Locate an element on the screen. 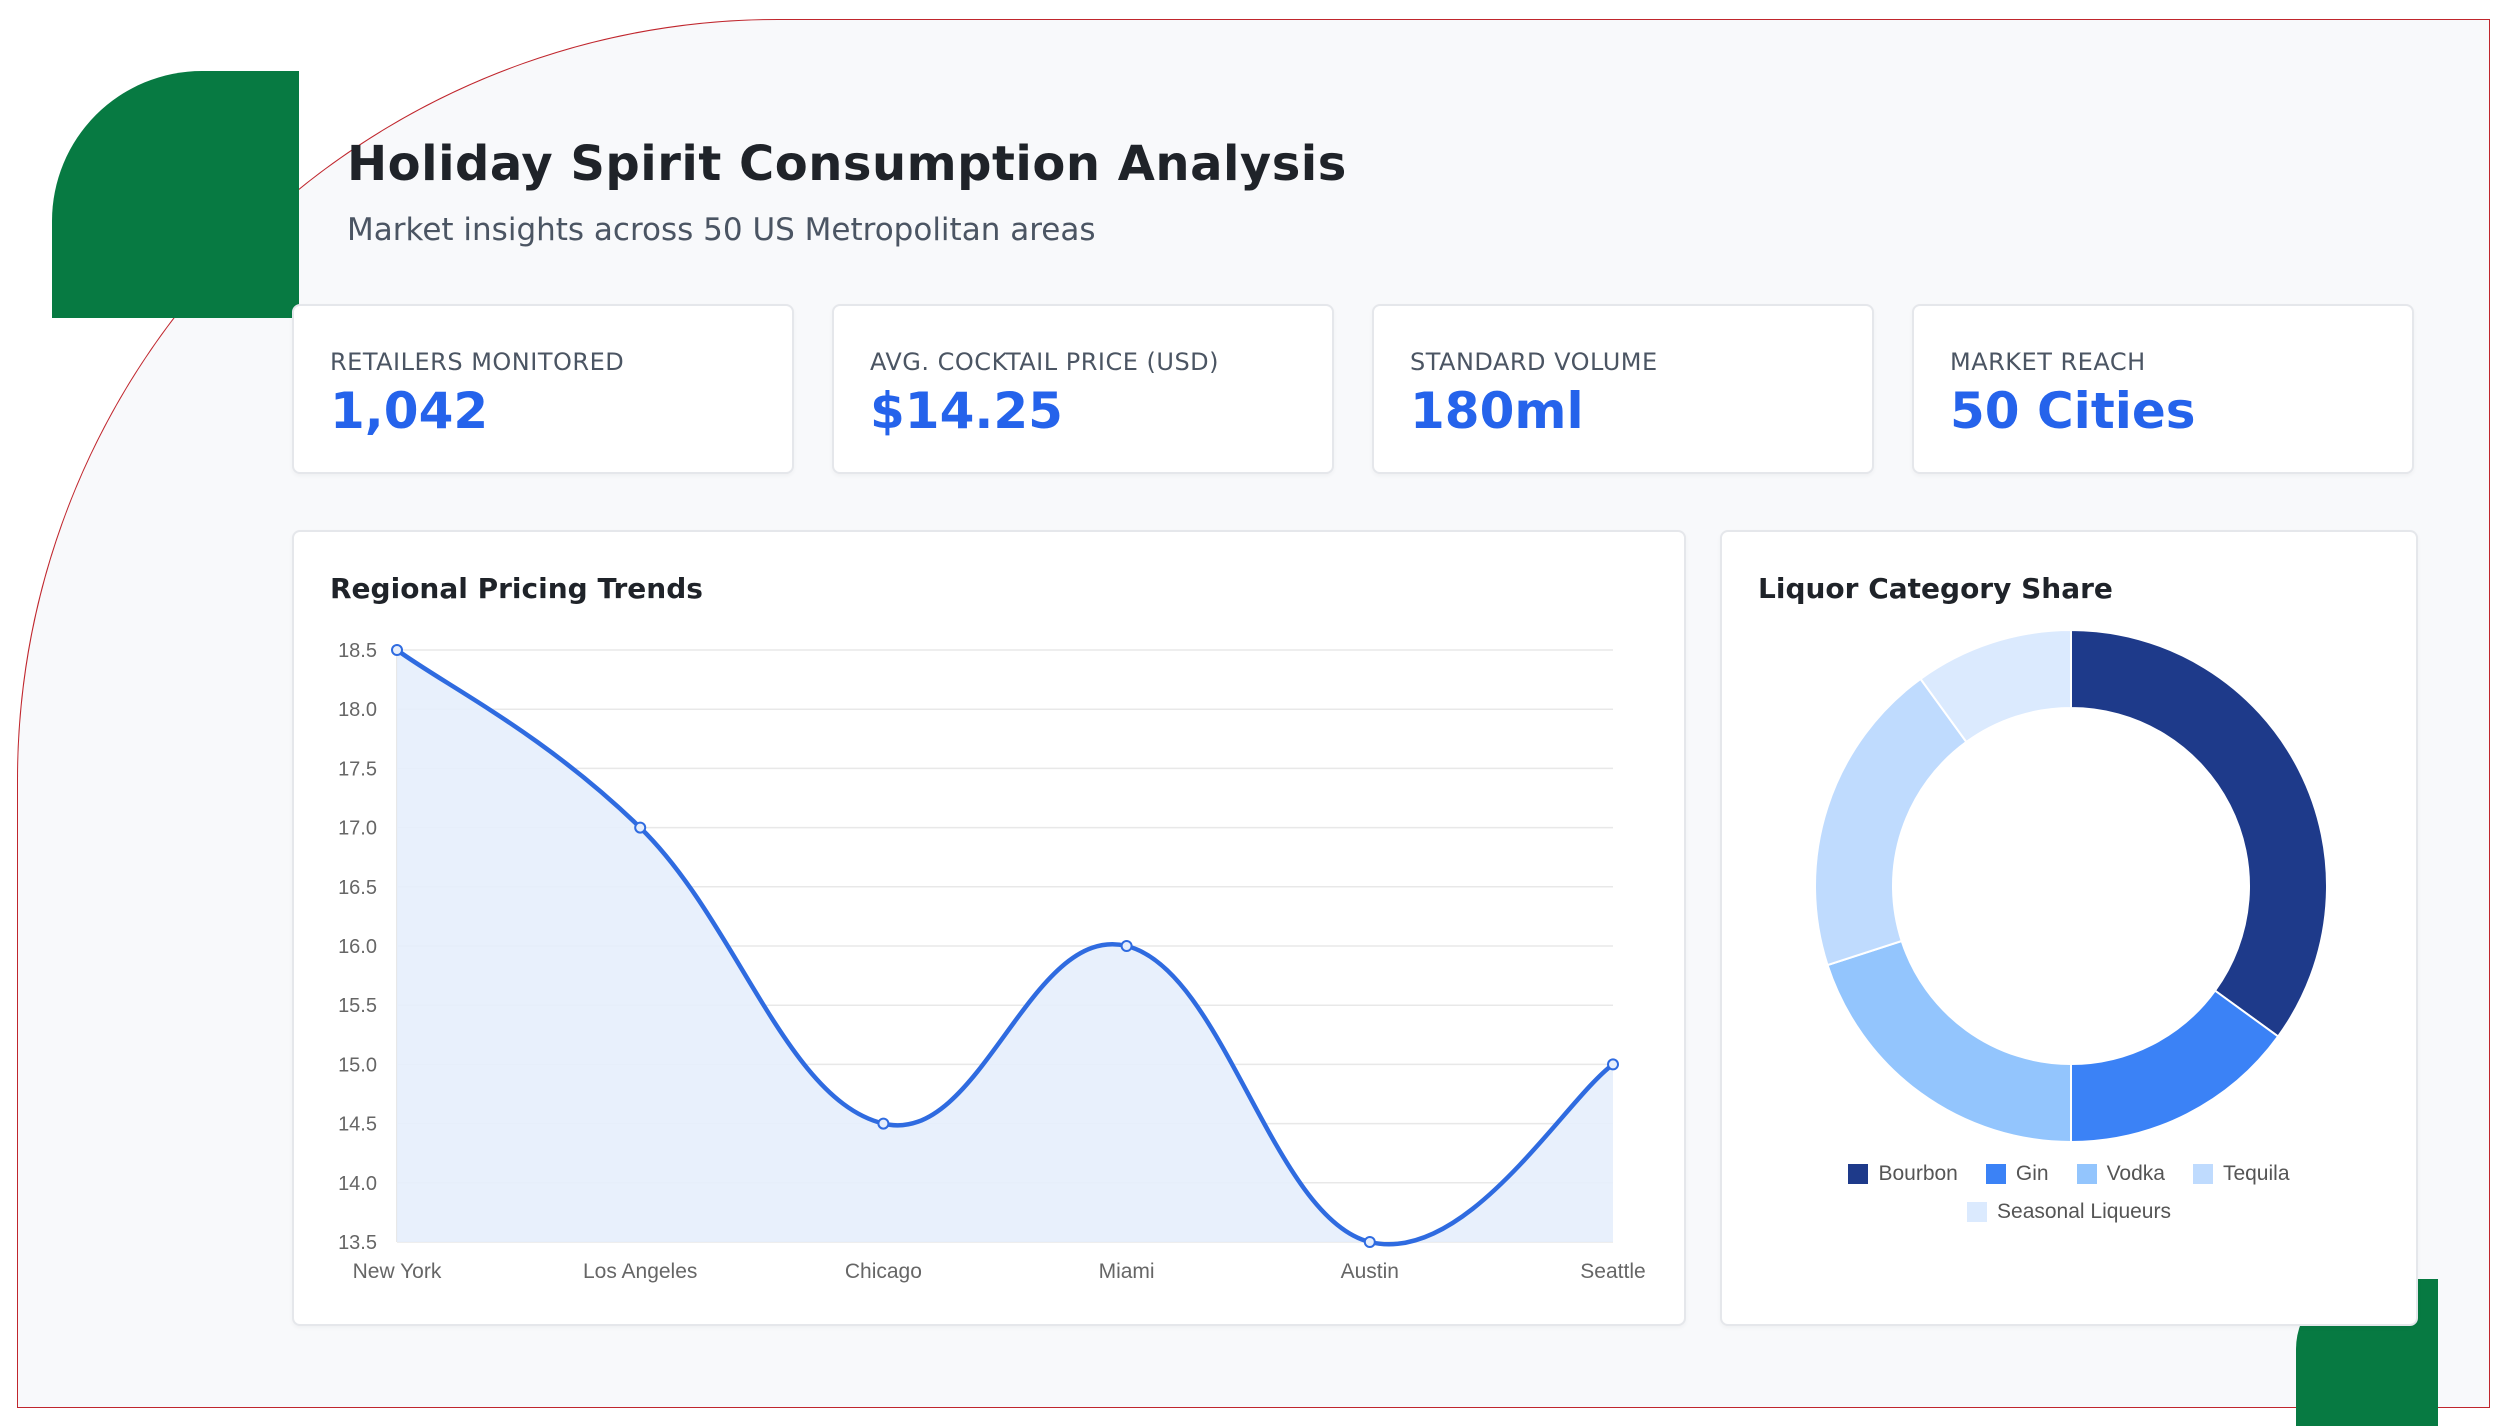 Image resolution: width=2507 pixels, height=1426 pixels. kpi-card-avg-price: AVG. COCKTAIL PRICE (USD) $14.25 is located at coordinates (1083, 389).